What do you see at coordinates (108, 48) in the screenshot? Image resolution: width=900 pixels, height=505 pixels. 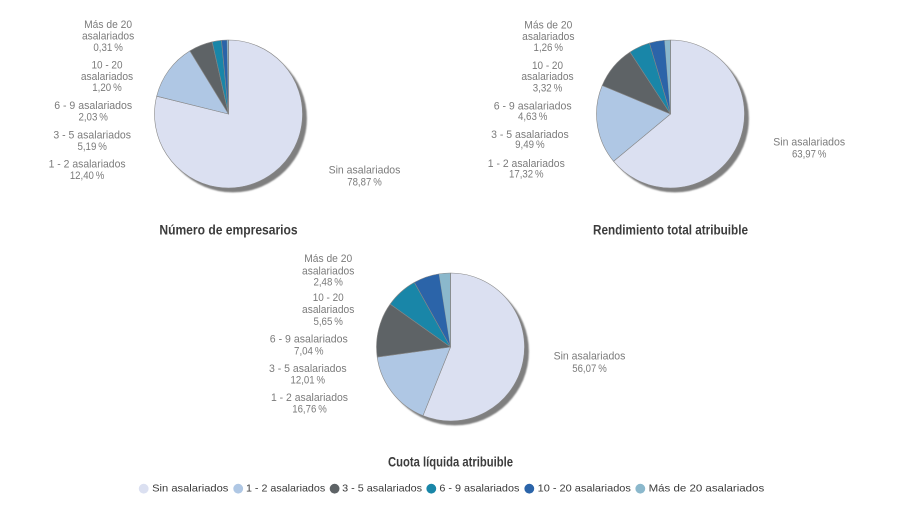 I see `svg-text: 0,31 %` at bounding box center [108, 48].